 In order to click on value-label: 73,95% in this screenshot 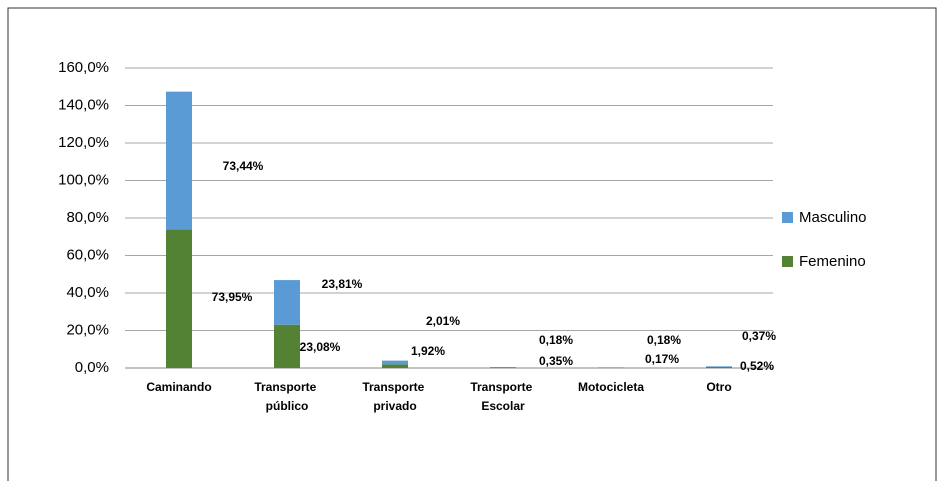, I will do `click(232, 297)`.